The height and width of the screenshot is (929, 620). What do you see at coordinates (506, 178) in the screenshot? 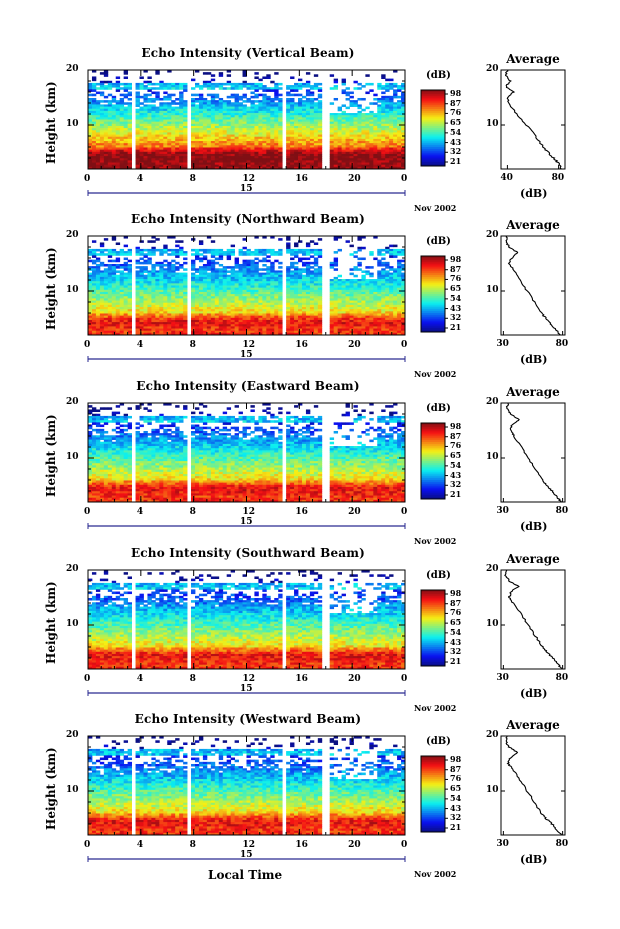
I see `average-x-tick-label: 40` at bounding box center [506, 178].